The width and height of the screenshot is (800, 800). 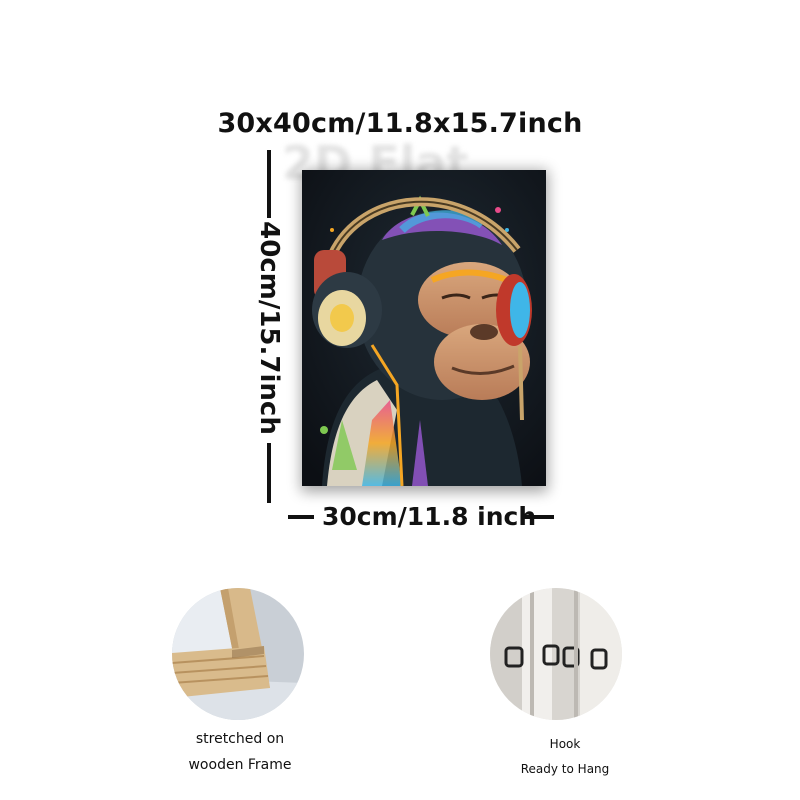 What do you see at coordinates (240, 739) in the screenshot?
I see `frame-caption-line-1: stretched on` at bounding box center [240, 739].